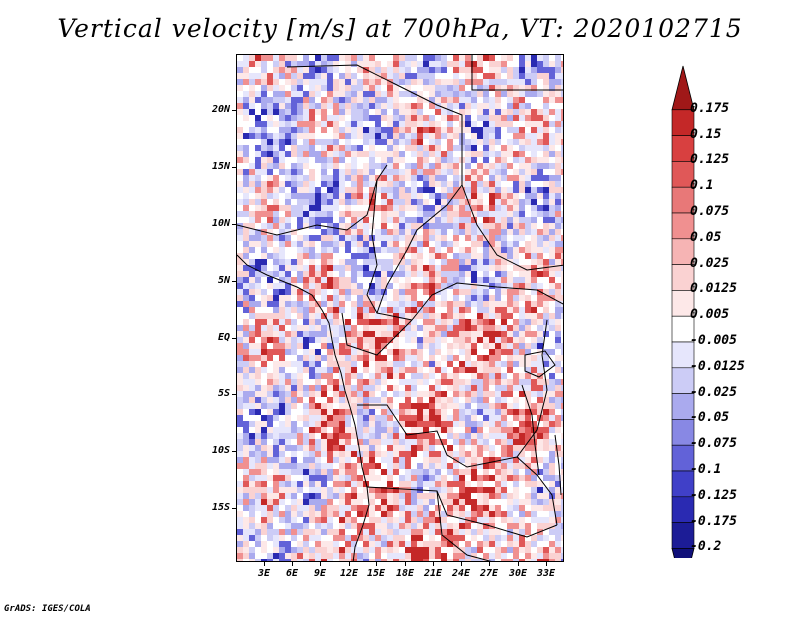 The image size is (800, 618). Describe the element at coordinates (710, 160) in the screenshot. I see `colorbar-label: 0.125` at that location.